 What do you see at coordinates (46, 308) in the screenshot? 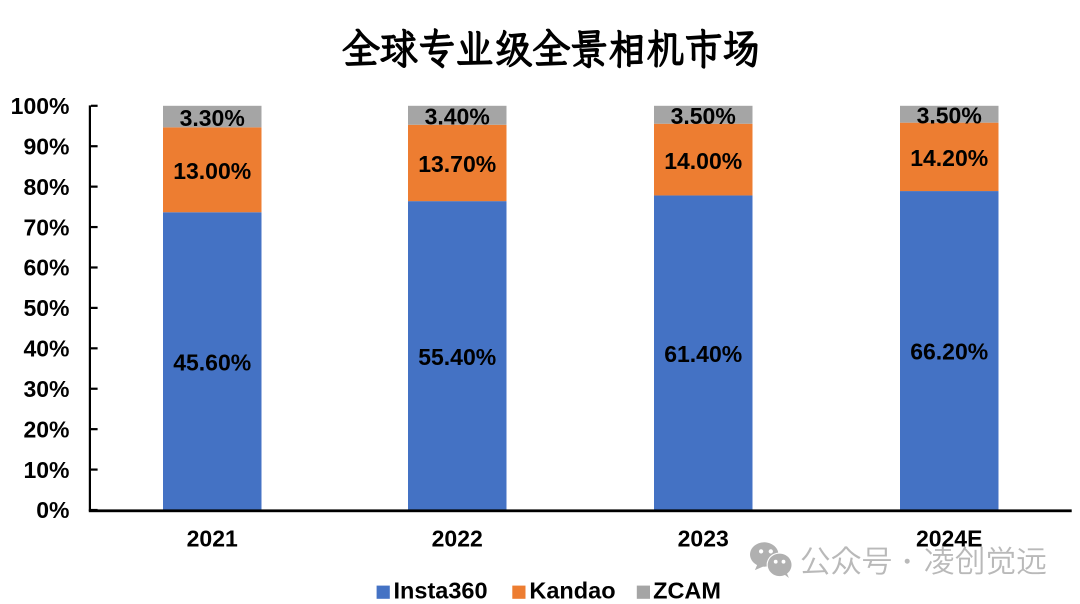
I see `svg-text: 50%` at bounding box center [46, 308].